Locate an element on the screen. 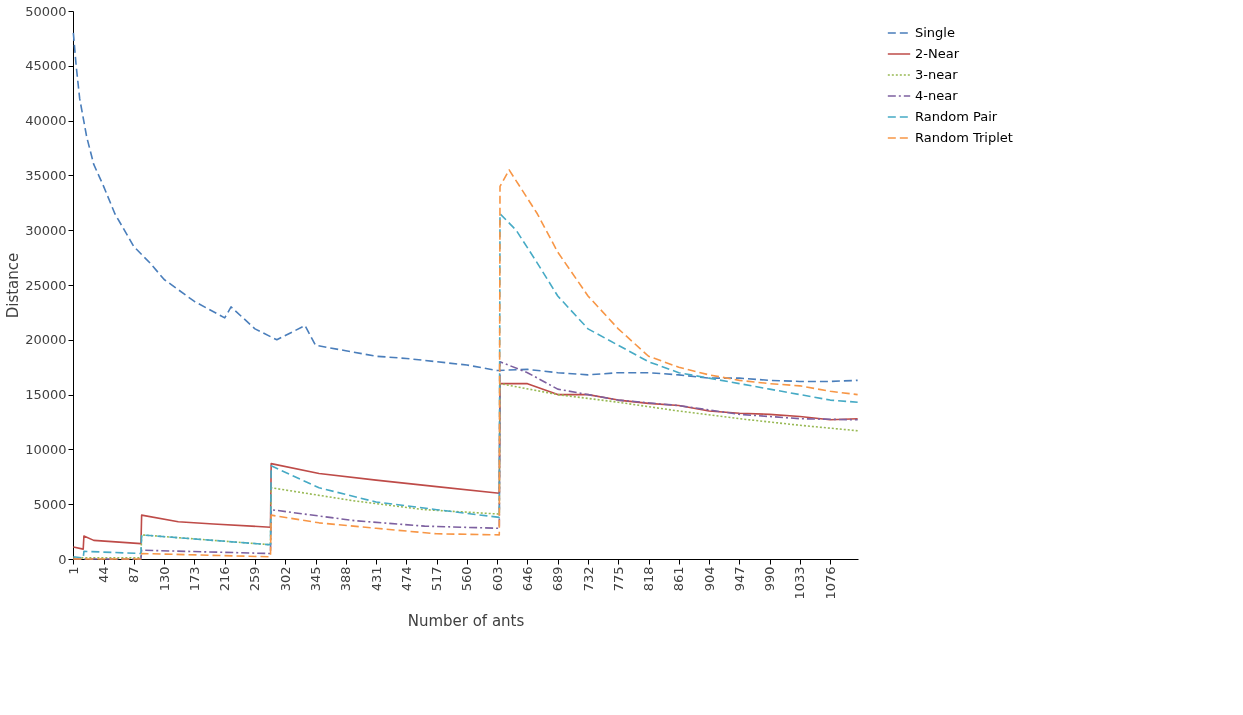 The width and height of the screenshot is (1243, 715). x-tick-label: 173 is located at coordinates (194, 579).